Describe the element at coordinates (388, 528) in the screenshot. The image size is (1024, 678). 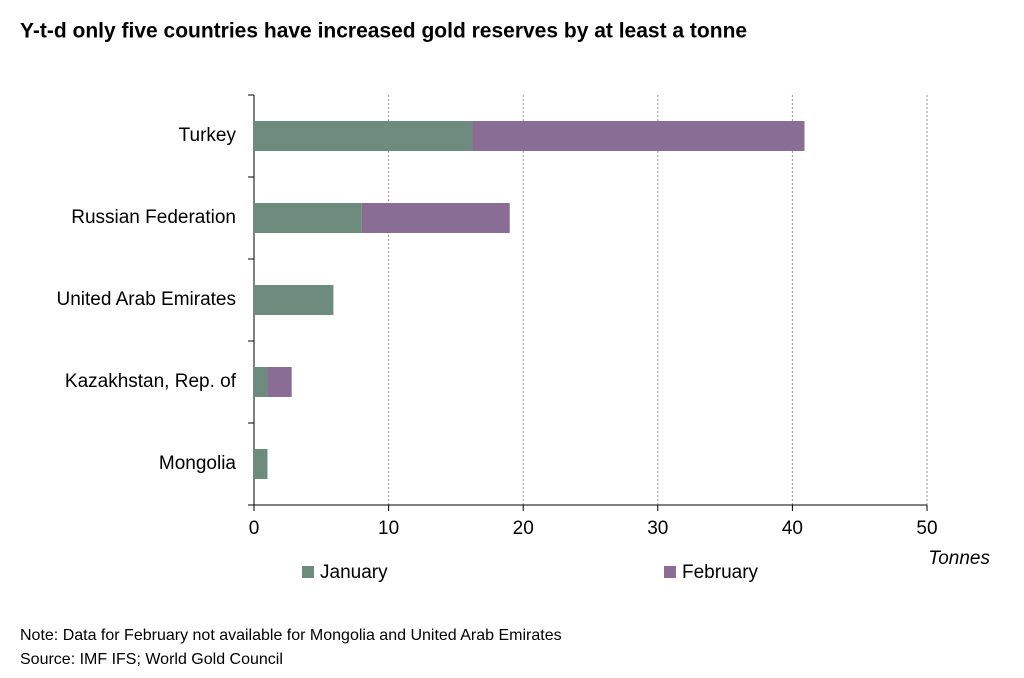
I see `x-tick-label: 10` at that location.